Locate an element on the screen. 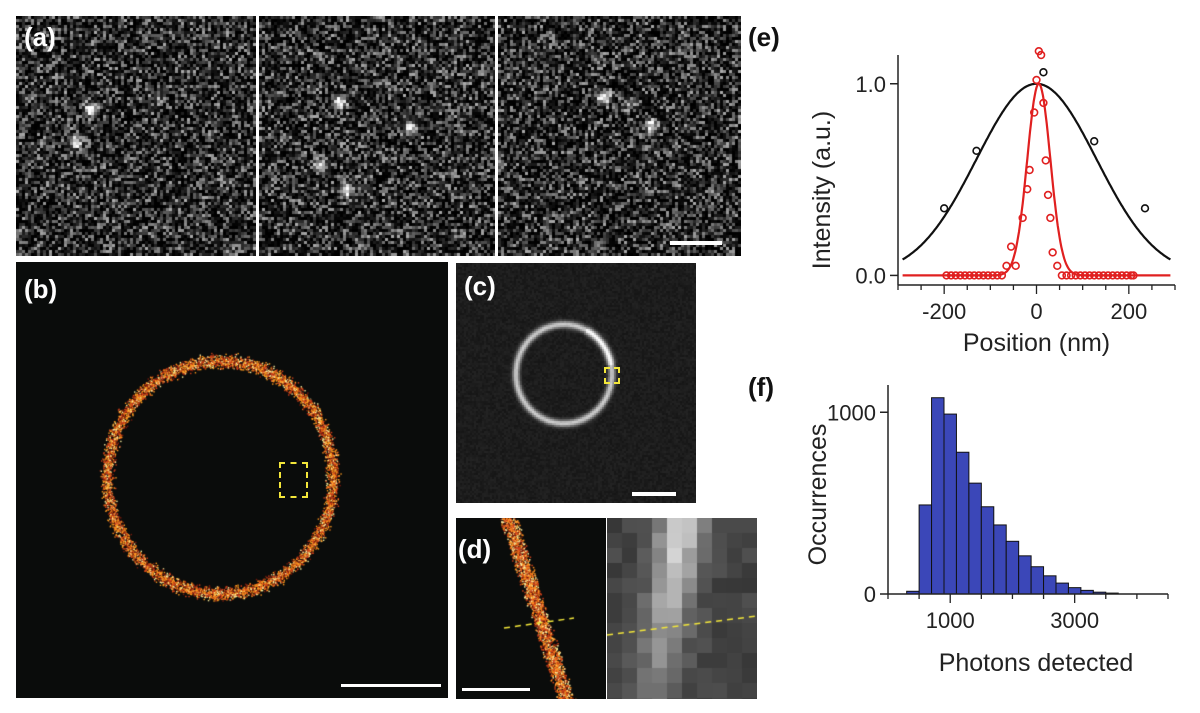 This screenshot has height=713, width=1200. panel-label-e: (e) is located at coordinates (764, 37).